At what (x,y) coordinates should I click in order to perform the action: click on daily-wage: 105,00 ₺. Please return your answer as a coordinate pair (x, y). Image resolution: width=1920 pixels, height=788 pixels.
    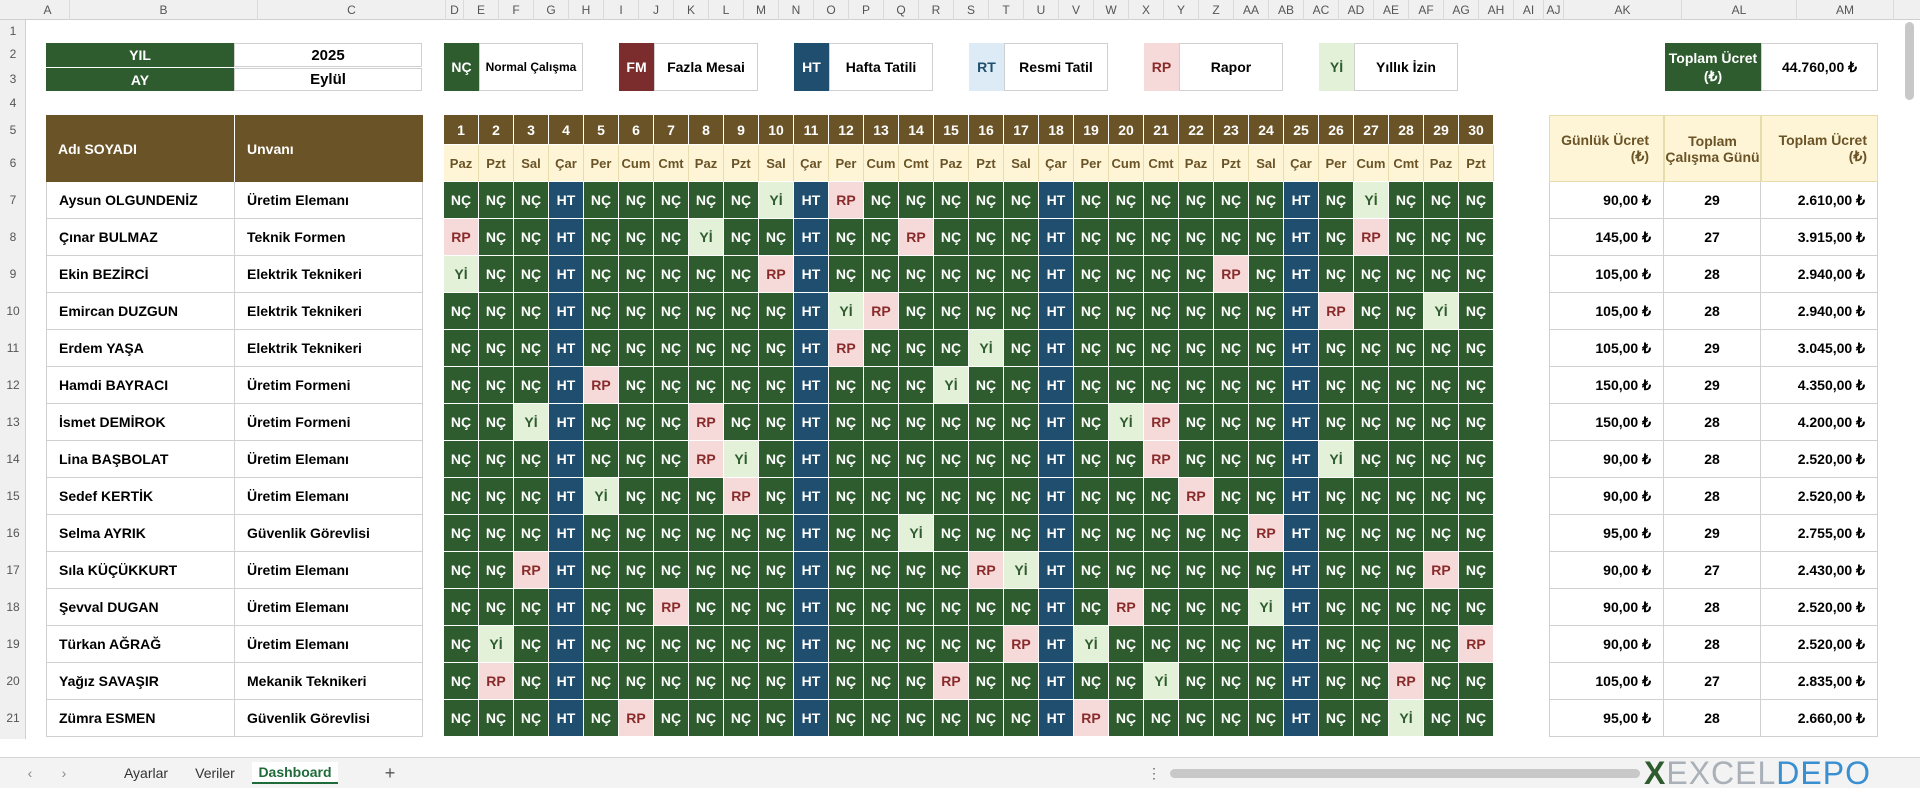
    Looking at the image, I should click on (1606, 311).